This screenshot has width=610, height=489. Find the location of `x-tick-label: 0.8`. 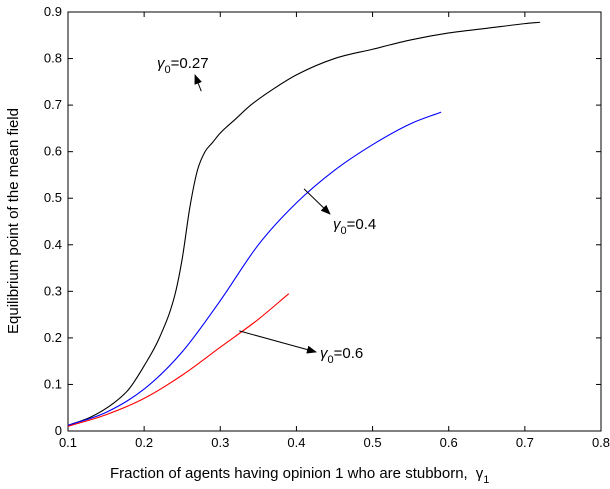

x-tick-label: 0.8 is located at coordinates (601, 442).